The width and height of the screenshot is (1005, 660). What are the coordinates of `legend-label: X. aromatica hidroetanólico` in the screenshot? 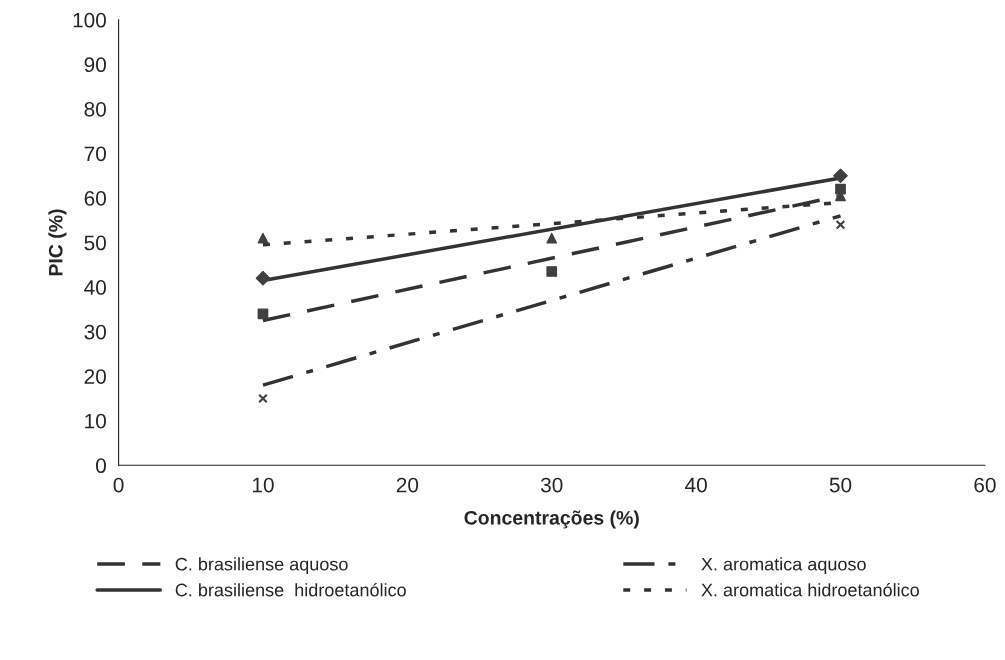 It's located at (810, 589).